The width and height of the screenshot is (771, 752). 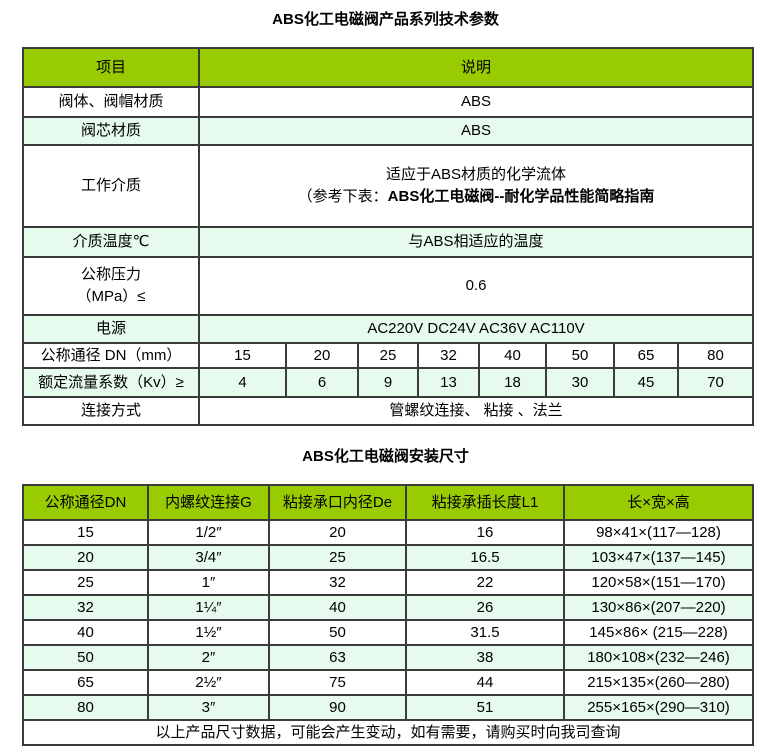 What do you see at coordinates (476, 67) in the screenshot?
I see `spec-header-description: 说明` at bounding box center [476, 67].